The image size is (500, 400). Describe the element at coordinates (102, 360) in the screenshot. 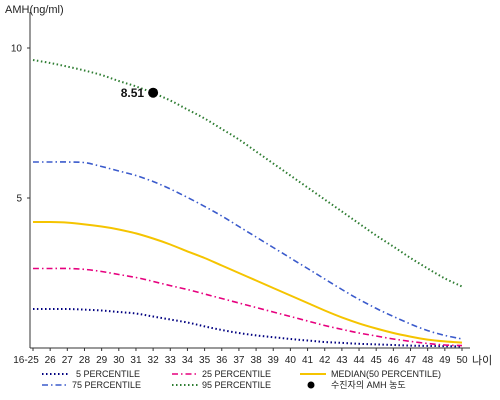

I see `x-tick-label: 29` at that location.